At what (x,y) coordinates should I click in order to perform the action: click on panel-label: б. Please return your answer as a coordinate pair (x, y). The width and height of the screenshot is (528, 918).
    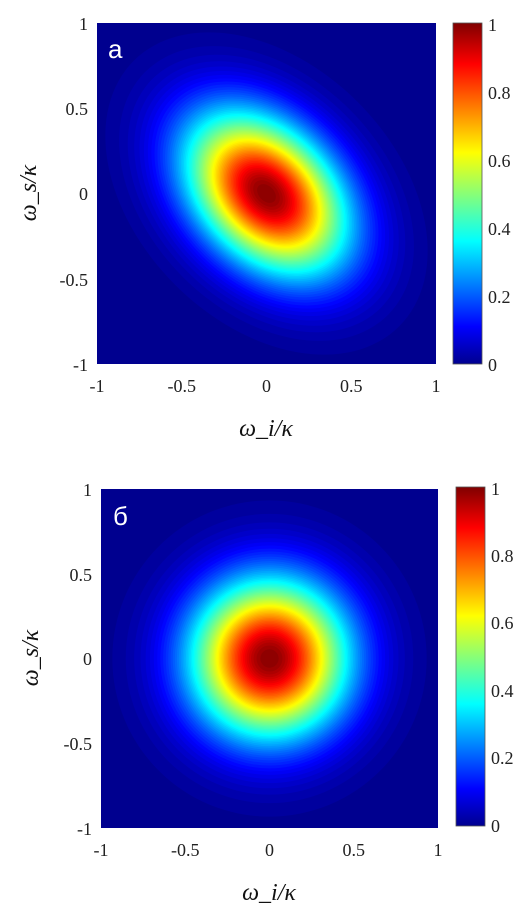
    Looking at the image, I should click on (120, 516).